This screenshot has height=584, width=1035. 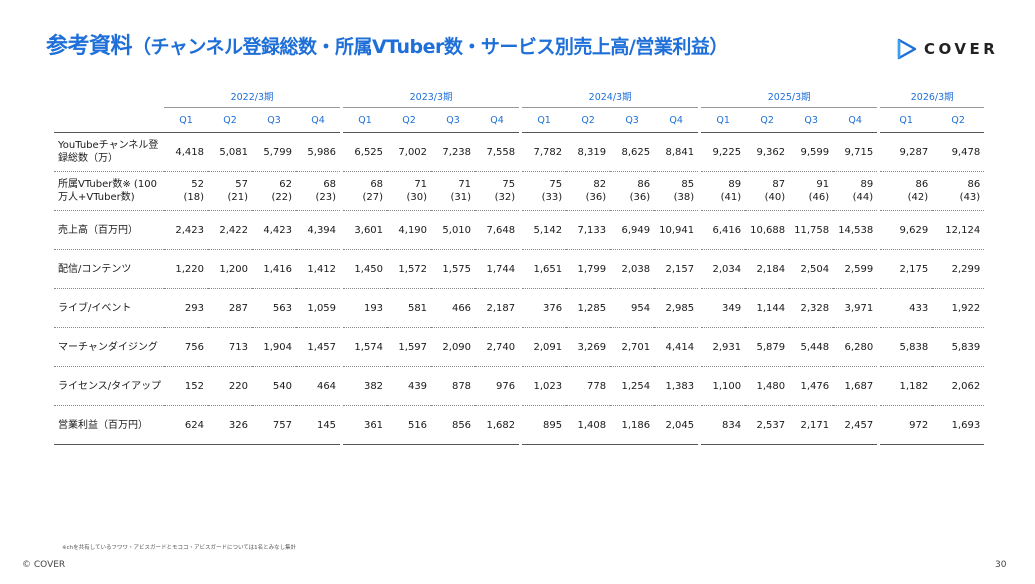 What do you see at coordinates (373, 425) in the screenshot?
I see `cell-value: 361` at bounding box center [373, 425].